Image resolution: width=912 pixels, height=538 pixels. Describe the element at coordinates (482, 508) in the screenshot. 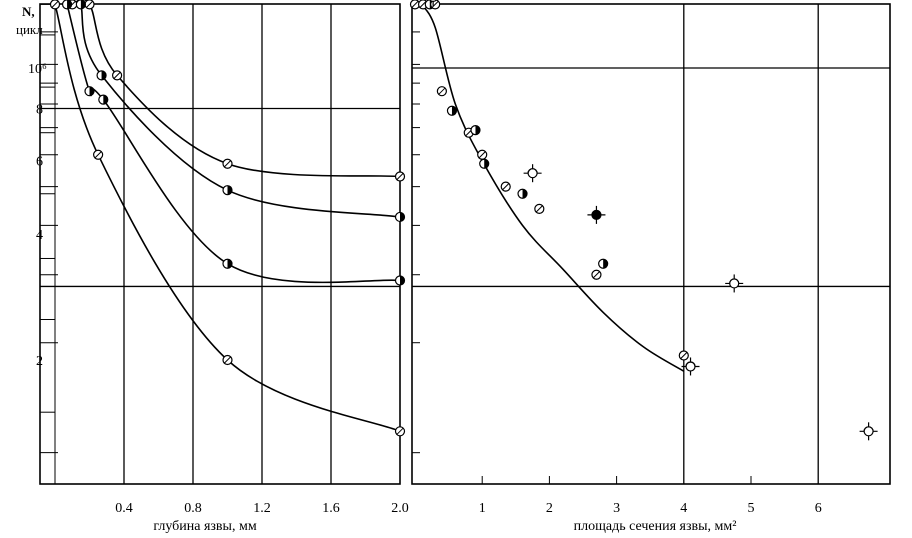

I see `right-x-tick-label: 1` at that location.